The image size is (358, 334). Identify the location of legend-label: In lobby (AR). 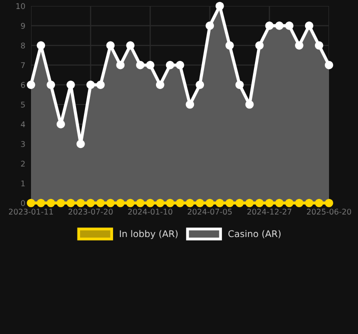
(149, 234).